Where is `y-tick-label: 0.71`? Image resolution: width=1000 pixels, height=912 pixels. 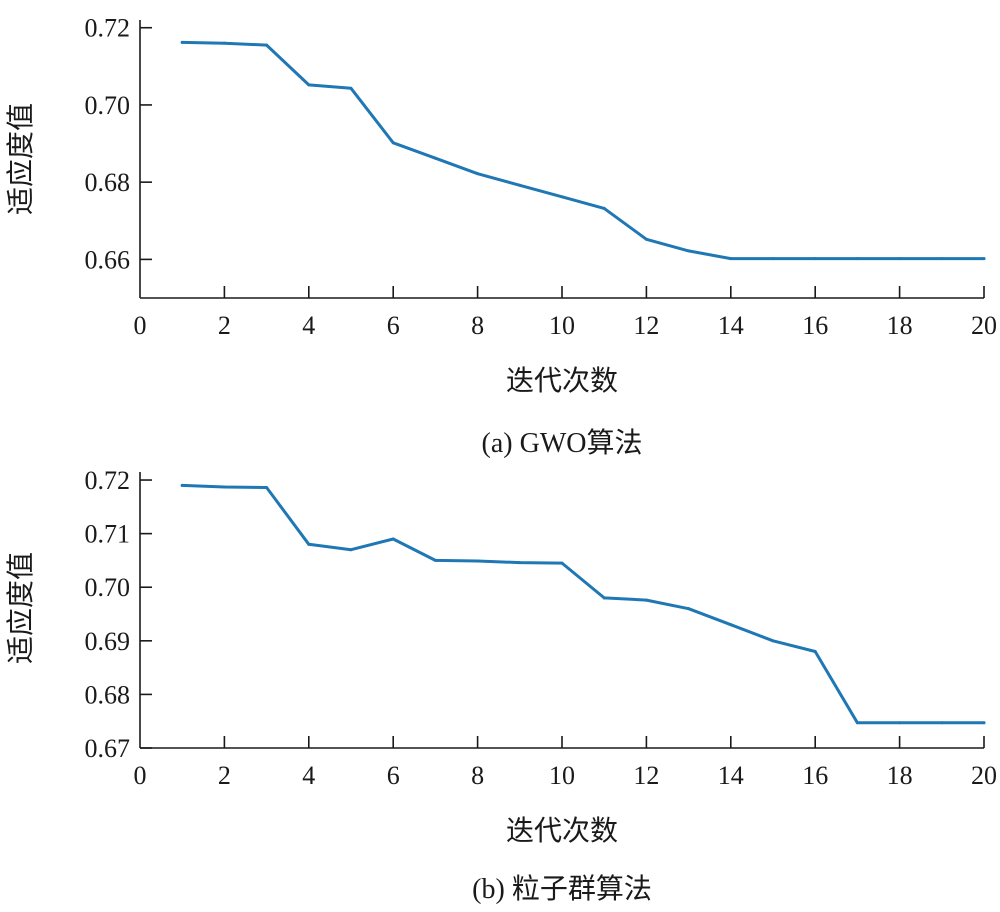
y-tick-label: 0.71 is located at coordinates (108, 534).